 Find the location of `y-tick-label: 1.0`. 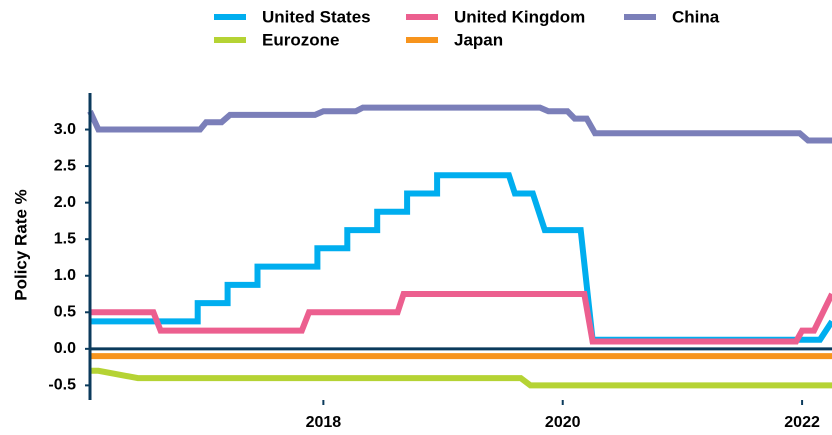

y-tick-label: 1.0 is located at coordinates (65, 275).